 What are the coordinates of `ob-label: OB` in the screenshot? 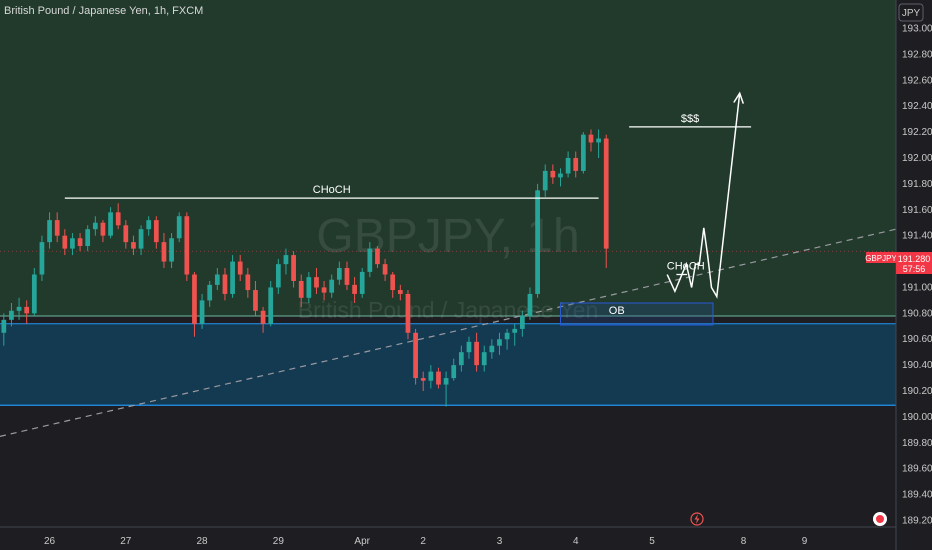 It's located at (617, 311).